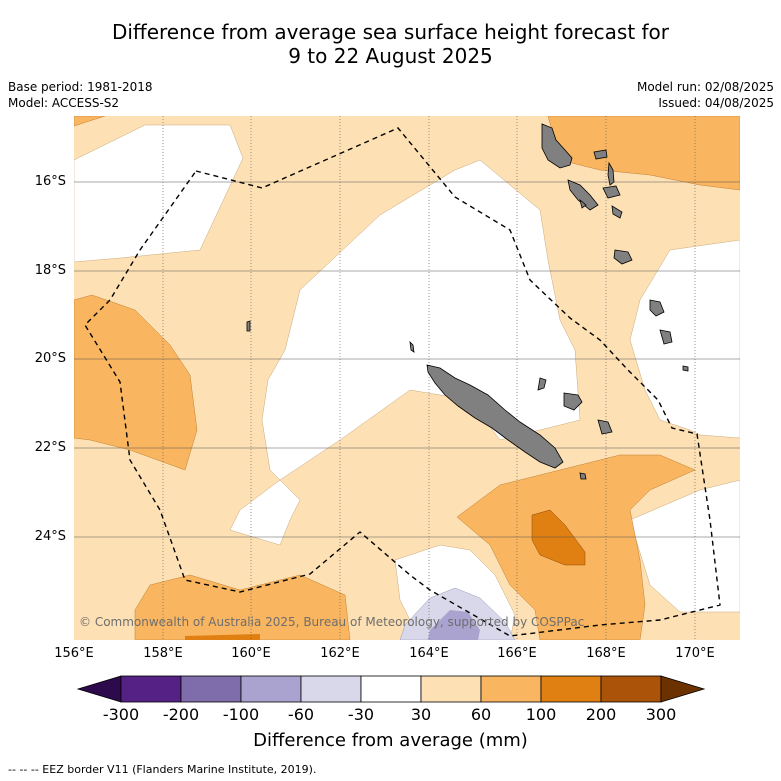 The height and width of the screenshot is (781, 781). What do you see at coordinates (684, 339) in the screenshot?
I see `neutral-region-east` at bounding box center [684, 339].